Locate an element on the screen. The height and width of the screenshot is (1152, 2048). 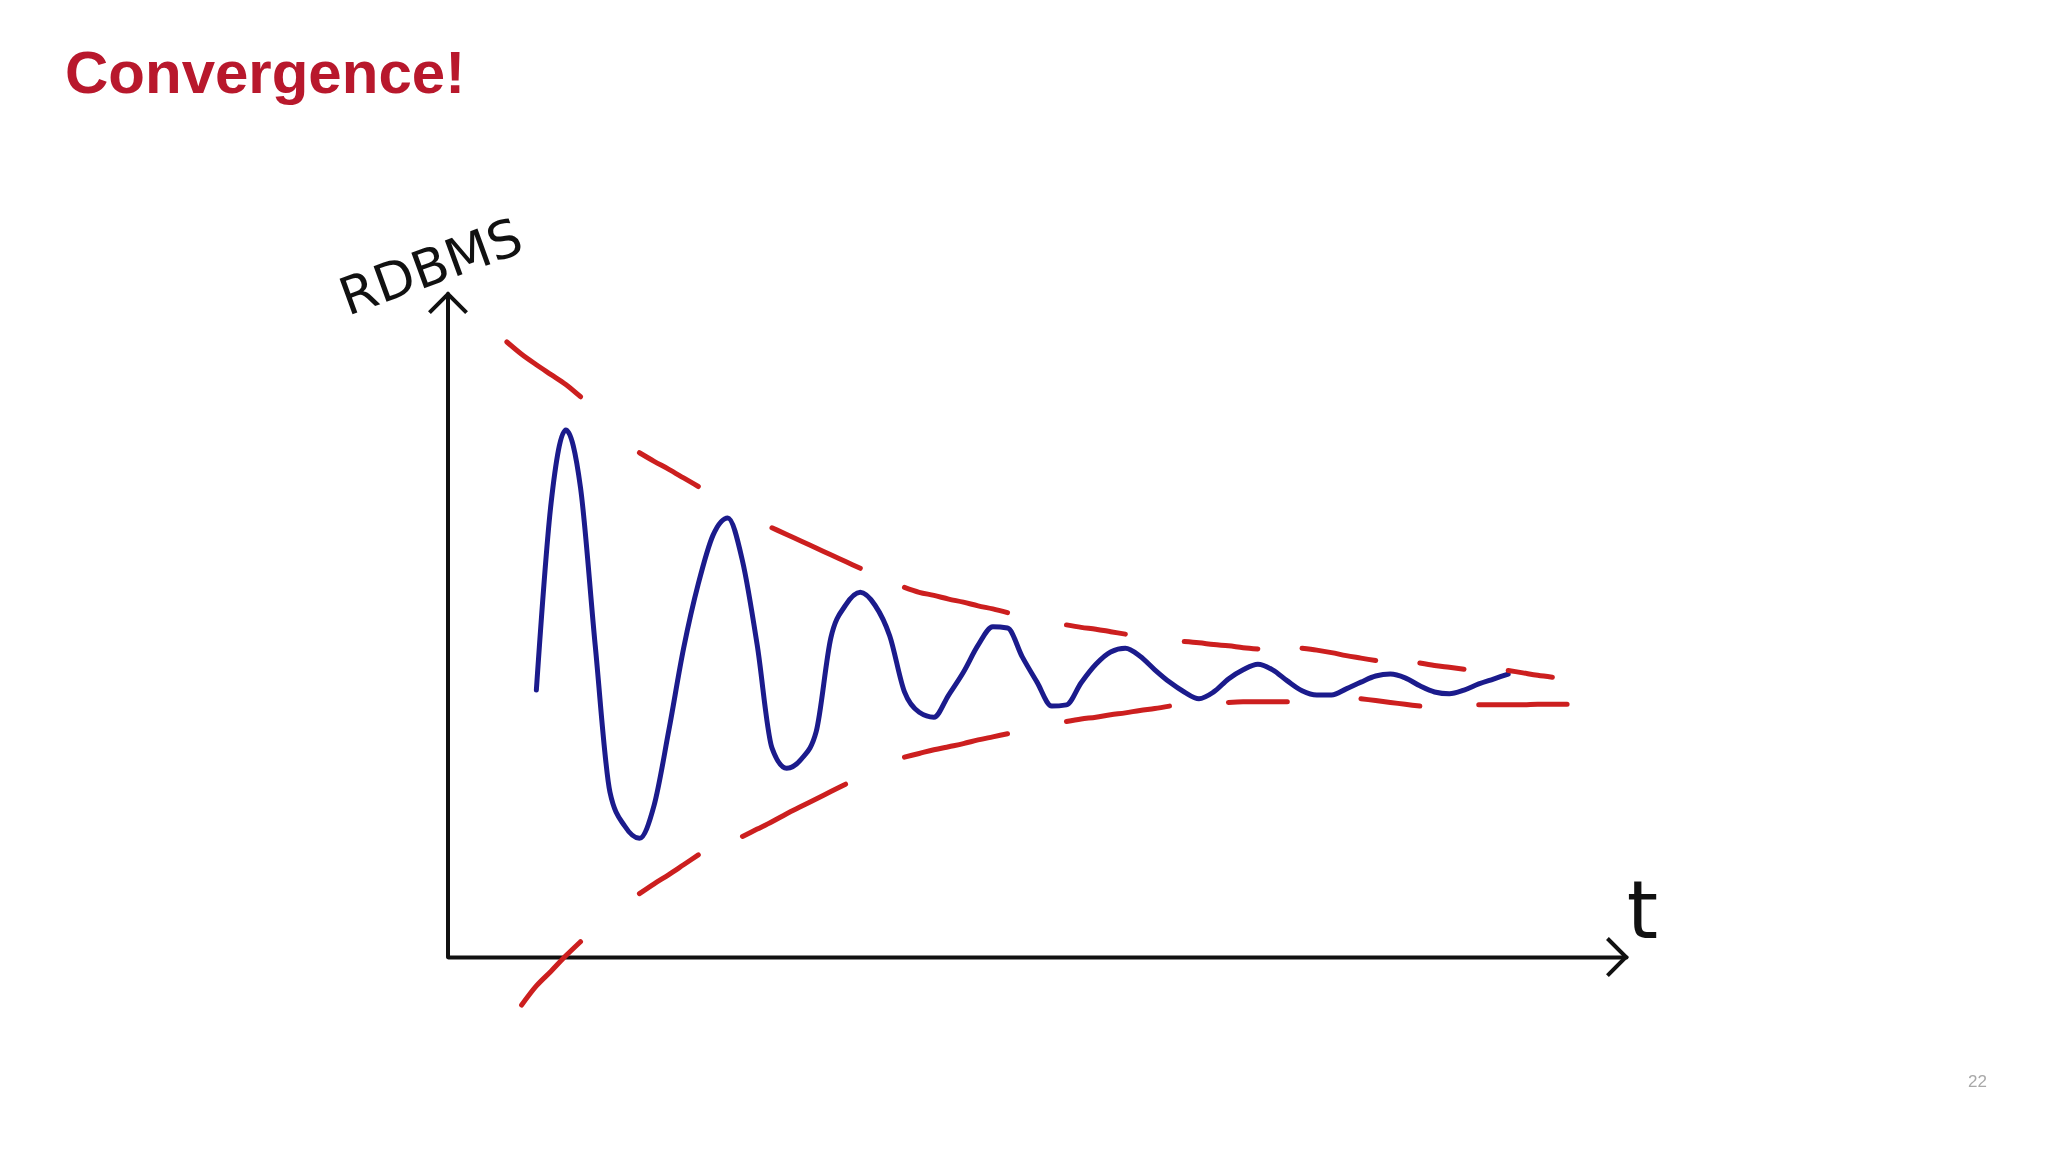
chart-title: Convergence! is located at coordinates (265, 73).